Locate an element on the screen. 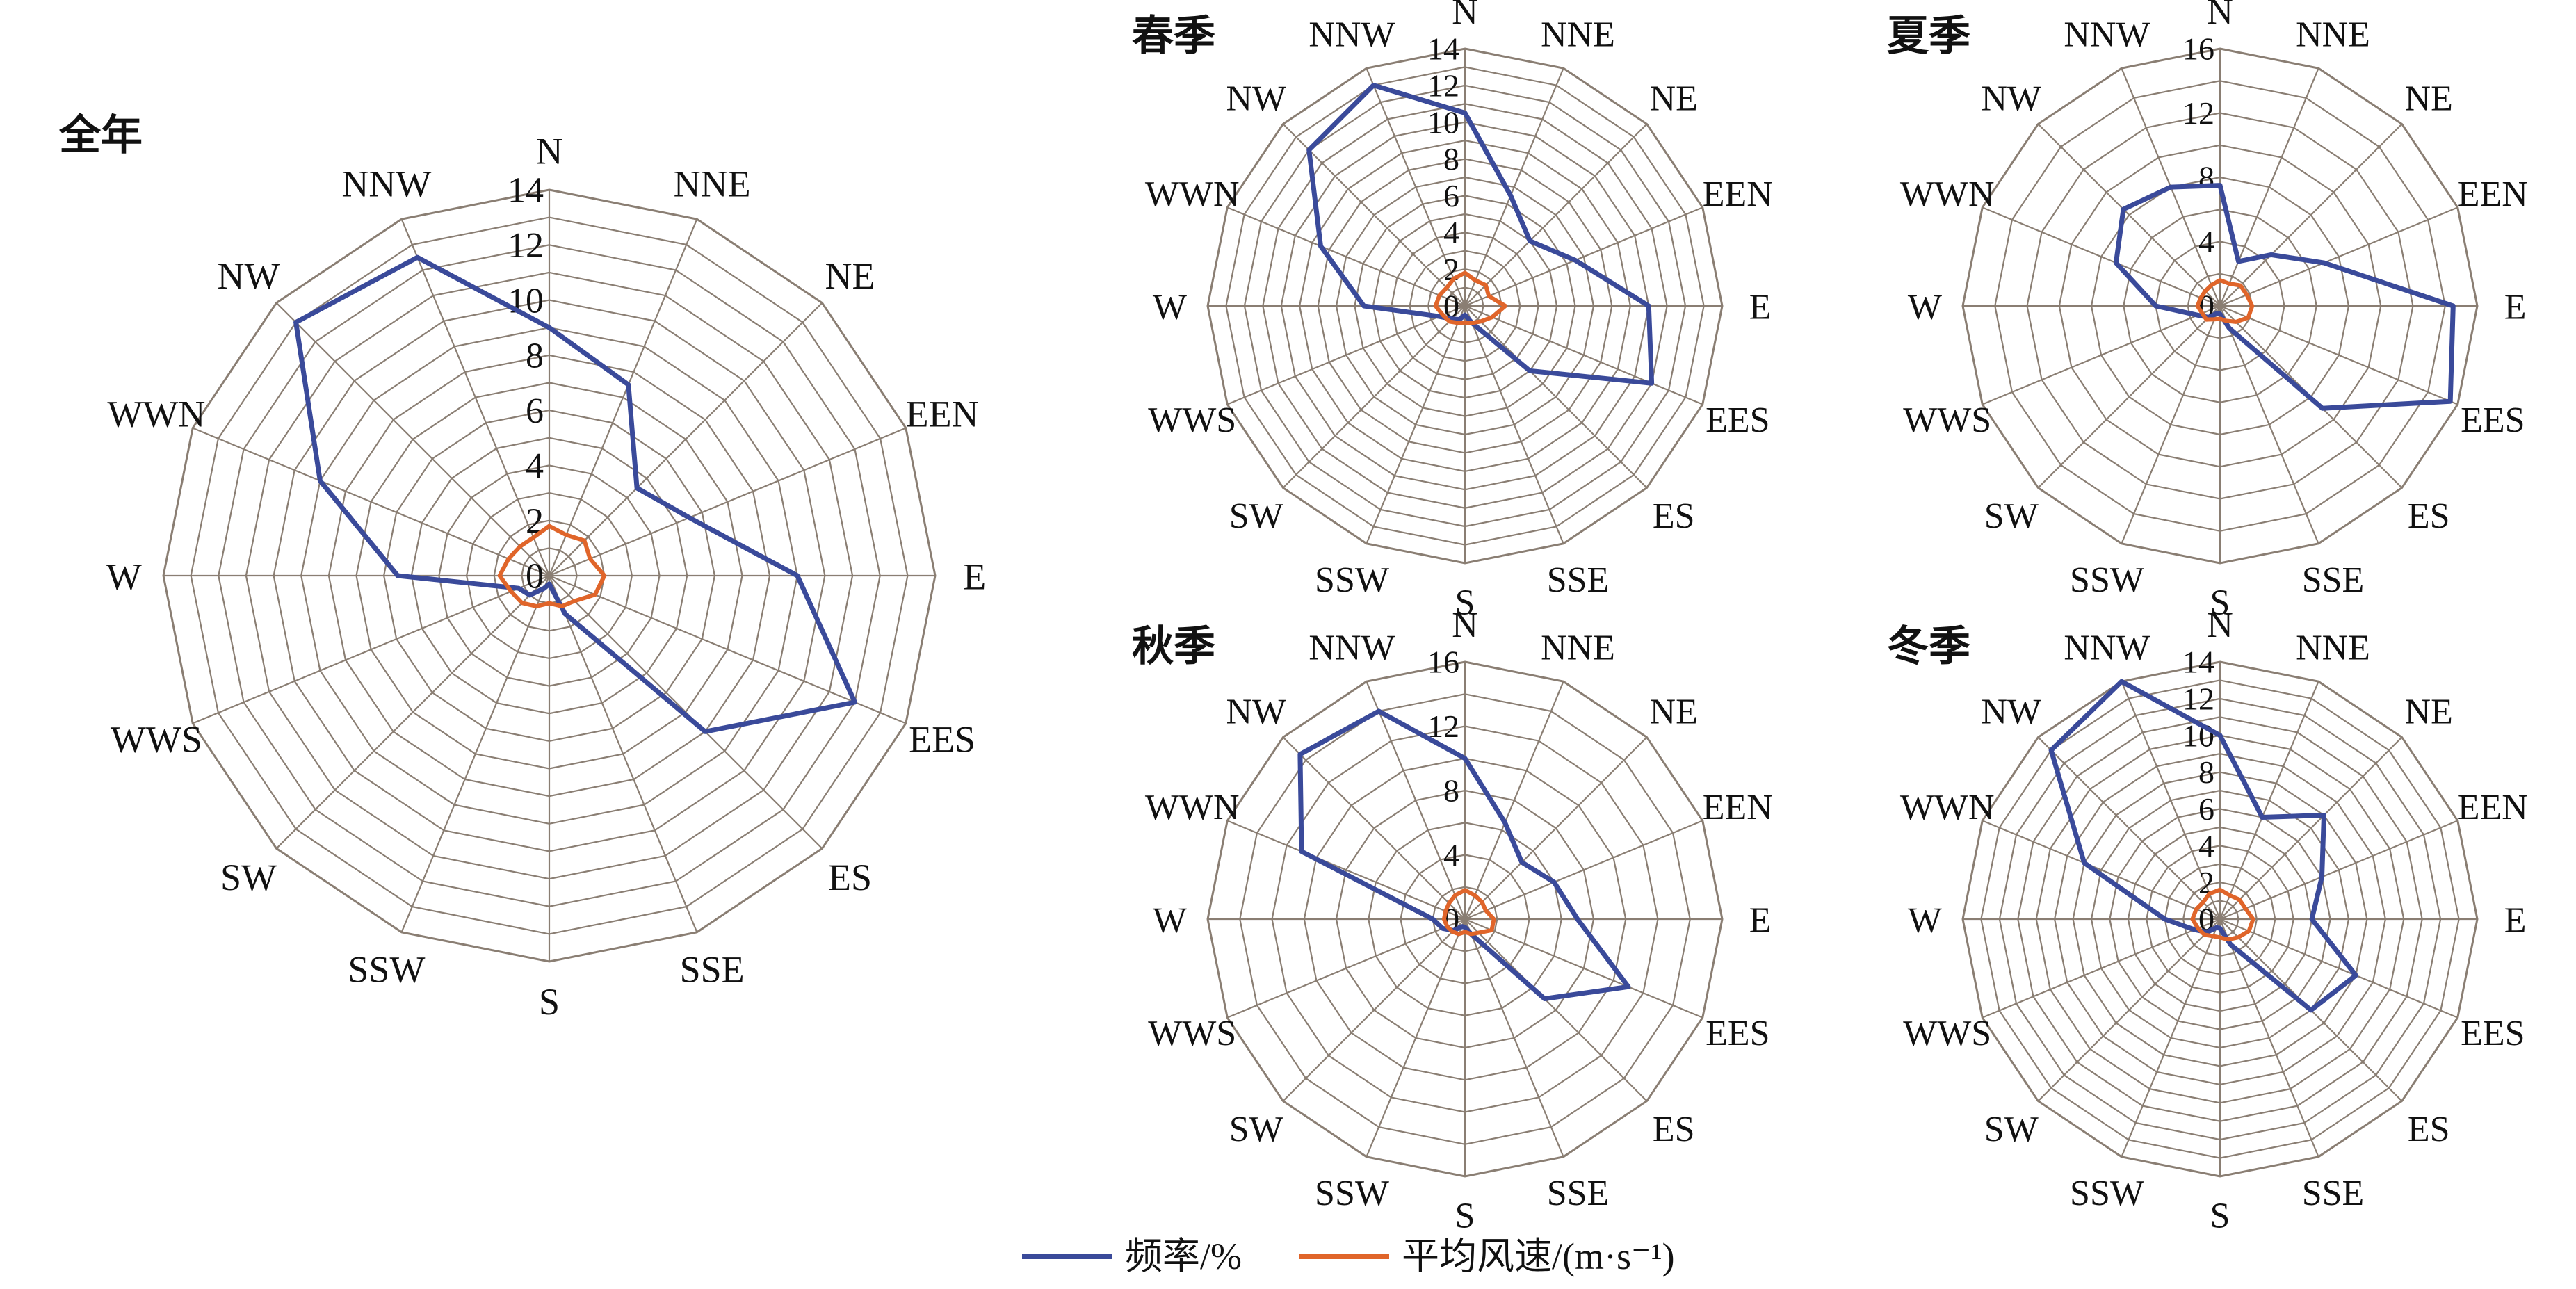  direction-label-wws: WWS is located at coordinates (1192, 420).